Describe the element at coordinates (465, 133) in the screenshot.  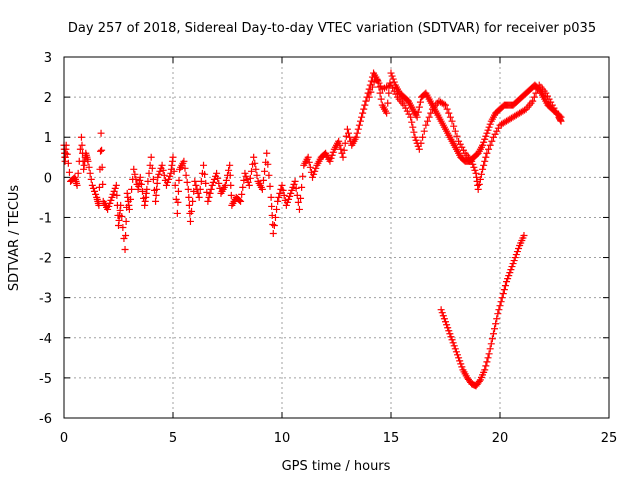
I see `data-series` at that location.